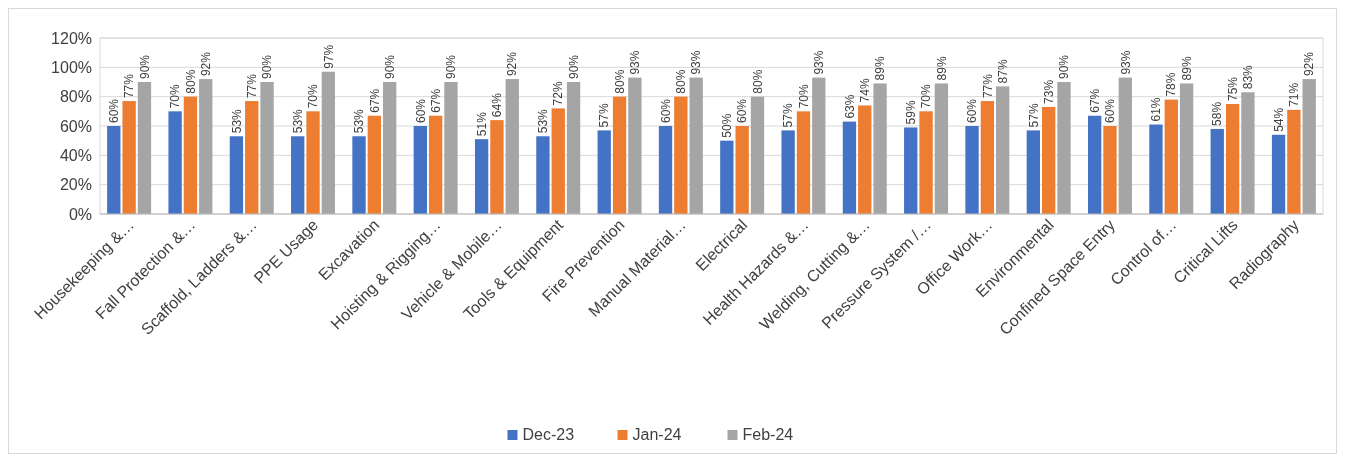  I want to click on legend-label: Jan-24, so click(657, 434).